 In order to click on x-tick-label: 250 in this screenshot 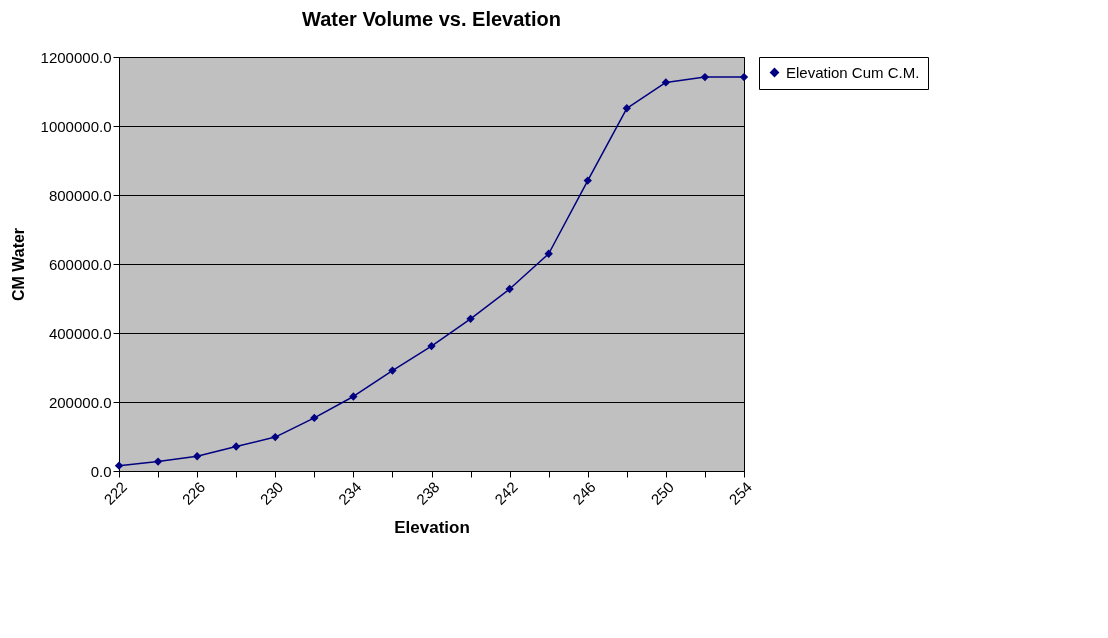, I will do `click(662, 493)`.